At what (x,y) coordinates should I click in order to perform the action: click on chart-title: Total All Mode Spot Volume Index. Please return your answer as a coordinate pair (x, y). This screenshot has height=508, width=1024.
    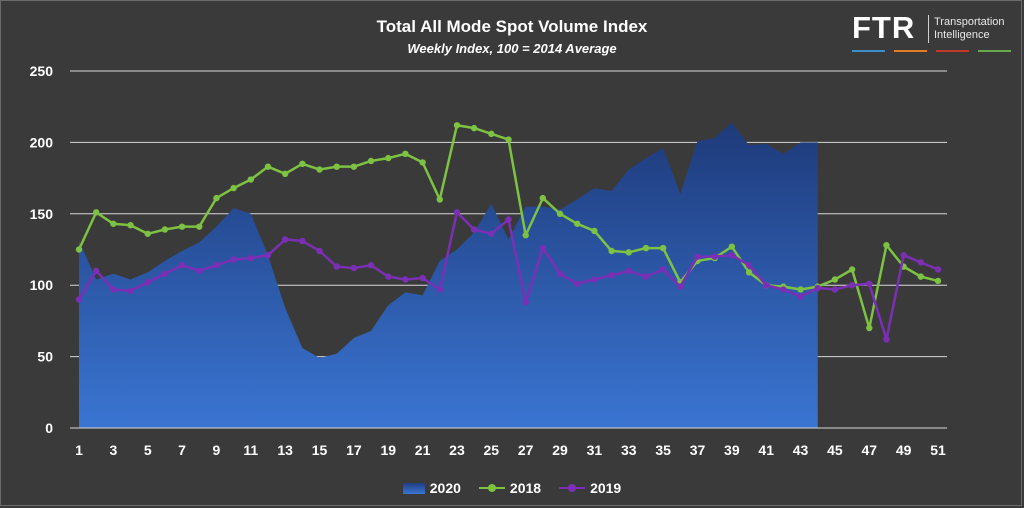
    Looking at the image, I should click on (512, 26).